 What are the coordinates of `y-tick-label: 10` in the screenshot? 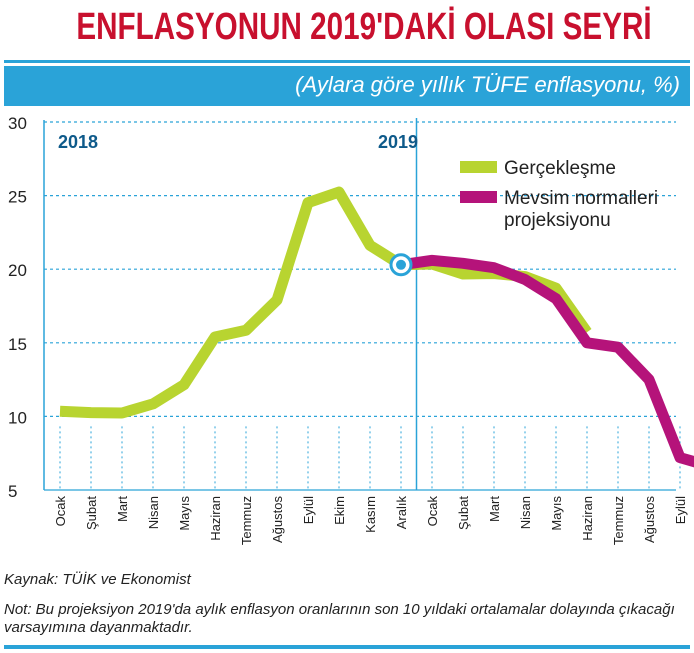 It's located at (17, 417).